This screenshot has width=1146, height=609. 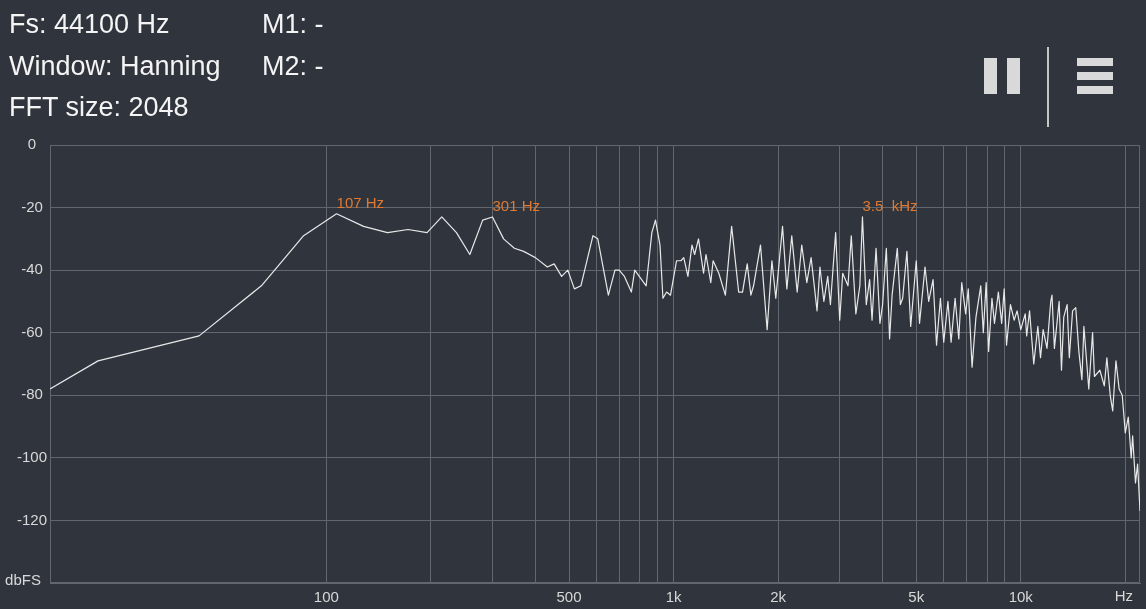 What do you see at coordinates (32, 394) in the screenshot?
I see `y-tick-label: -80` at bounding box center [32, 394].